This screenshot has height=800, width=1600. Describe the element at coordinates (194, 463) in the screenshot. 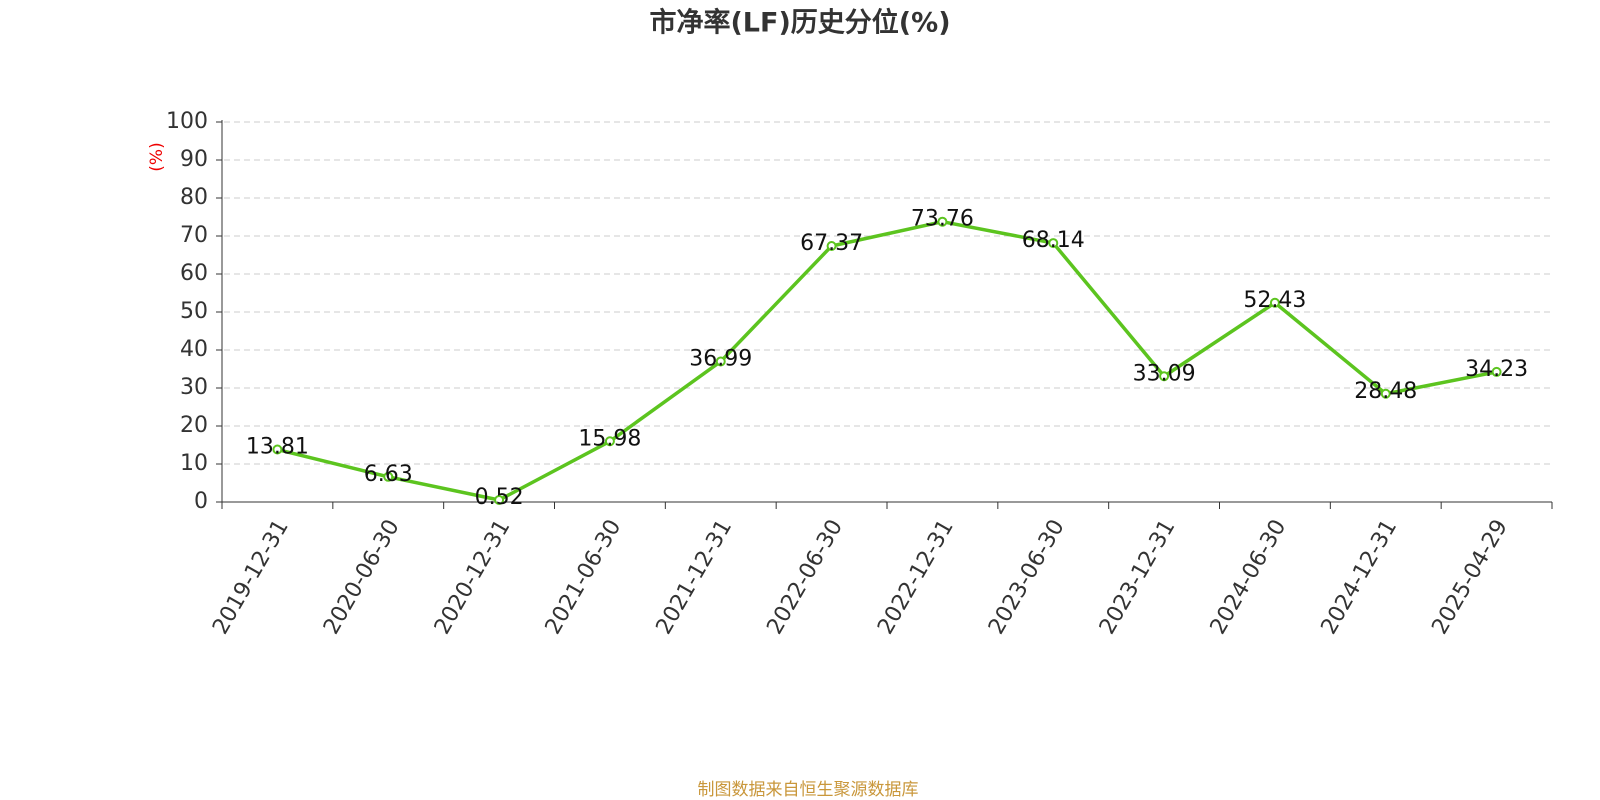

I see `y-tick-label: 10` at that location.